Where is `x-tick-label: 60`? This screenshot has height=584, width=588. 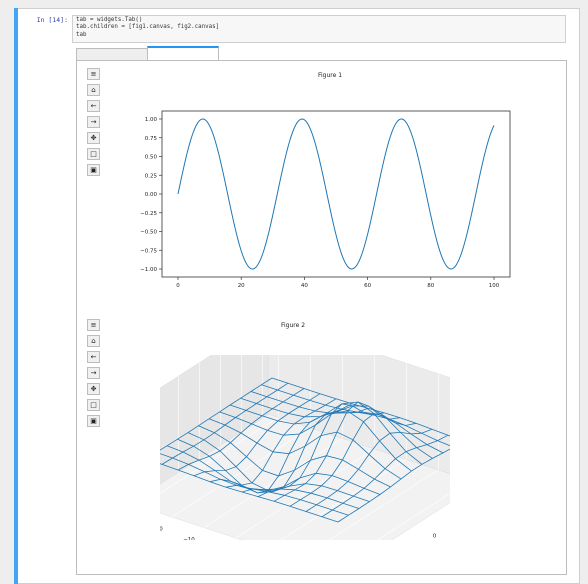
x-tick-label: 60 is located at coordinates (367, 286).